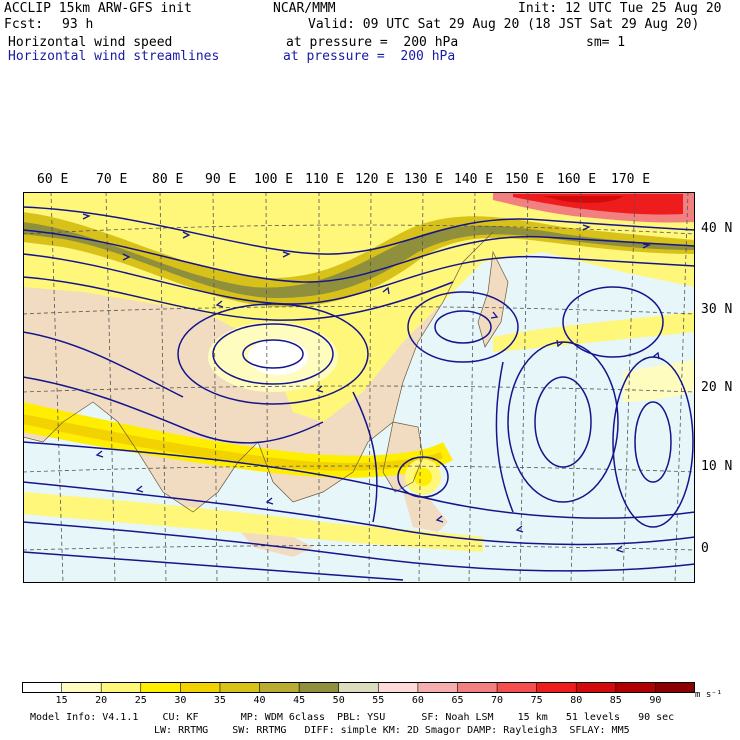 The width and height of the screenshot is (740, 740). Describe the element at coordinates (112, 179) in the screenshot. I see `lon-label: 70 E` at that location.